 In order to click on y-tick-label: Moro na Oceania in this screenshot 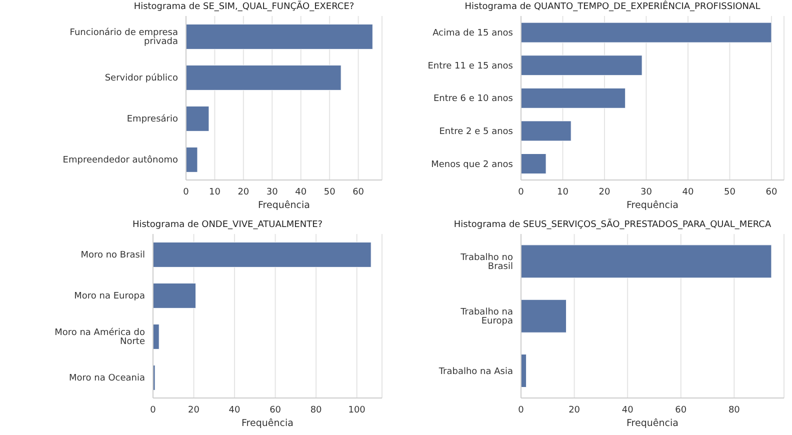, I will do `click(106, 379)`.